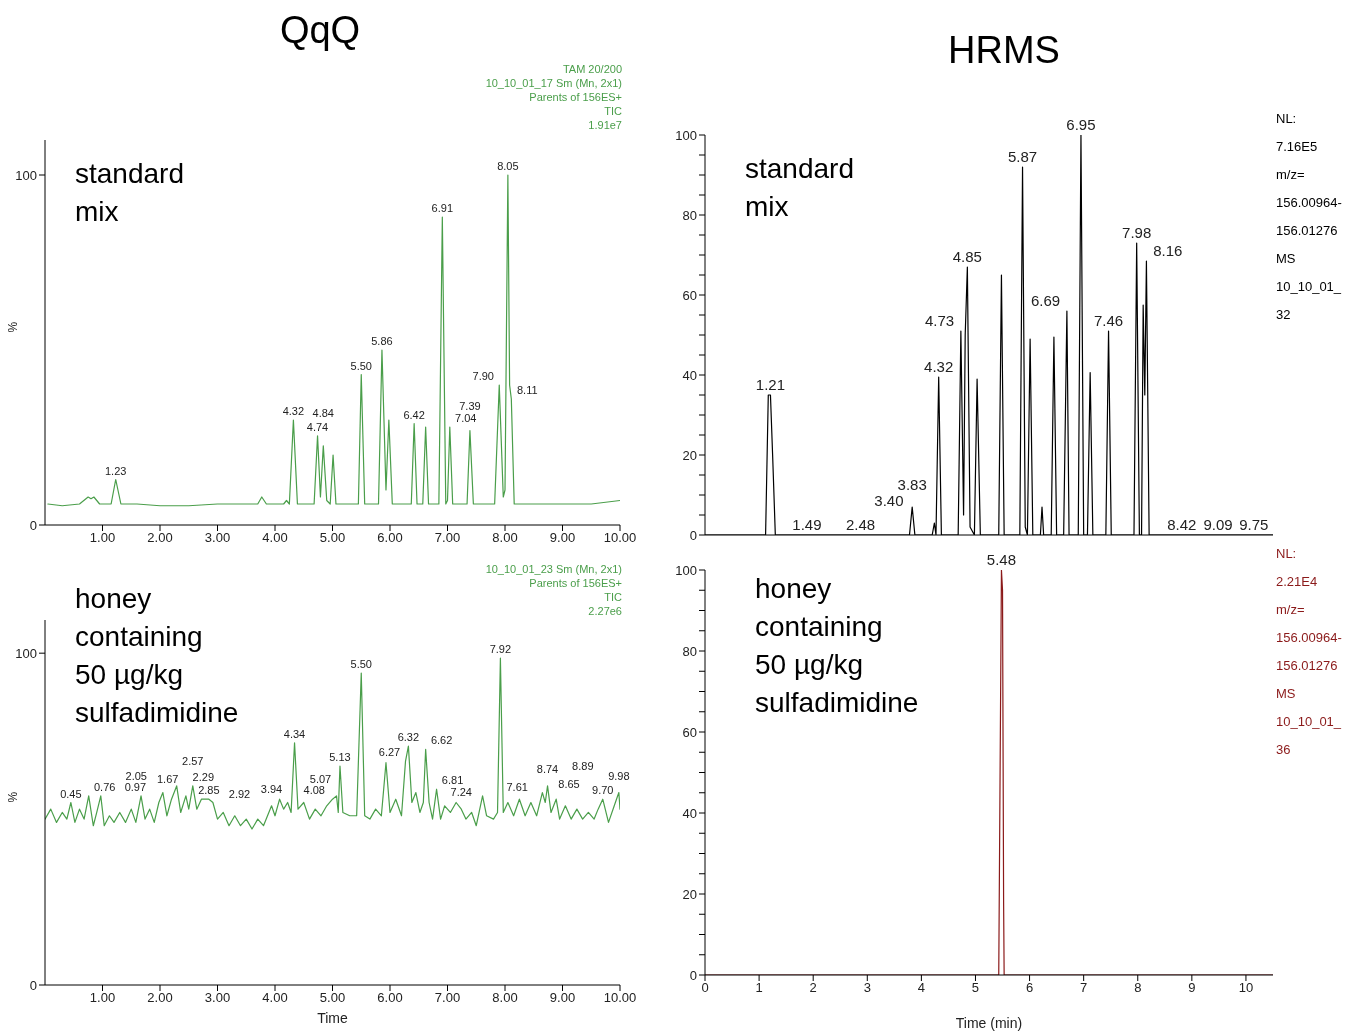 The width and height of the screenshot is (1348, 1035). What do you see at coordinates (71, 793) in the screenshot?
I see `annotation: 0.45` at bounding box center [71, 793].